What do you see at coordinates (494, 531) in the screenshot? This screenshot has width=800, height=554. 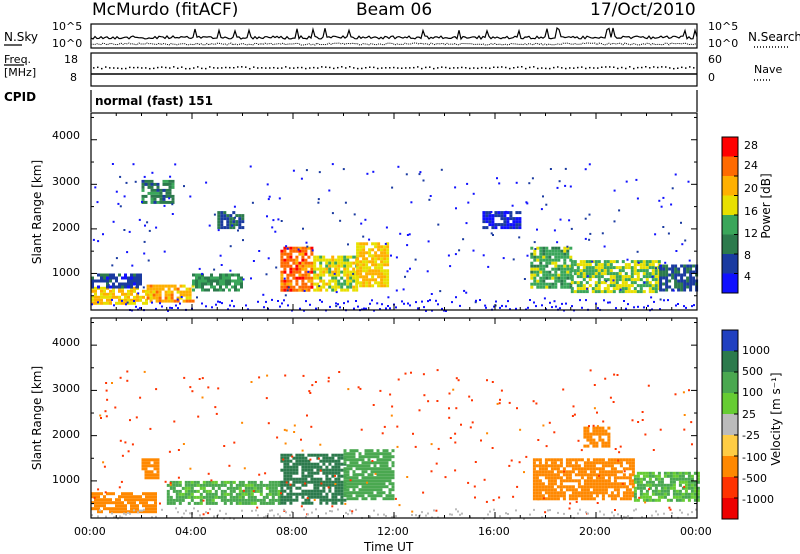 I see `xtick-4: 16:00` at bounding box center [494, 531].